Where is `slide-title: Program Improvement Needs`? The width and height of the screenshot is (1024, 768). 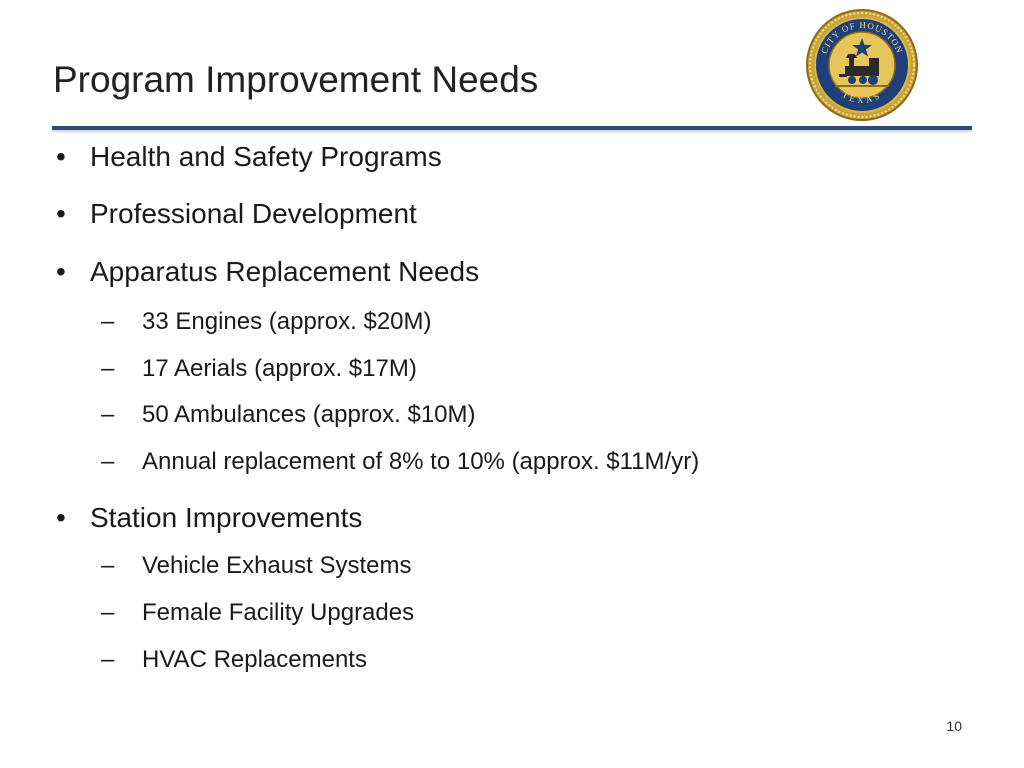
slide-title: Program Improvement Needs is located at coordinates (296, 79).